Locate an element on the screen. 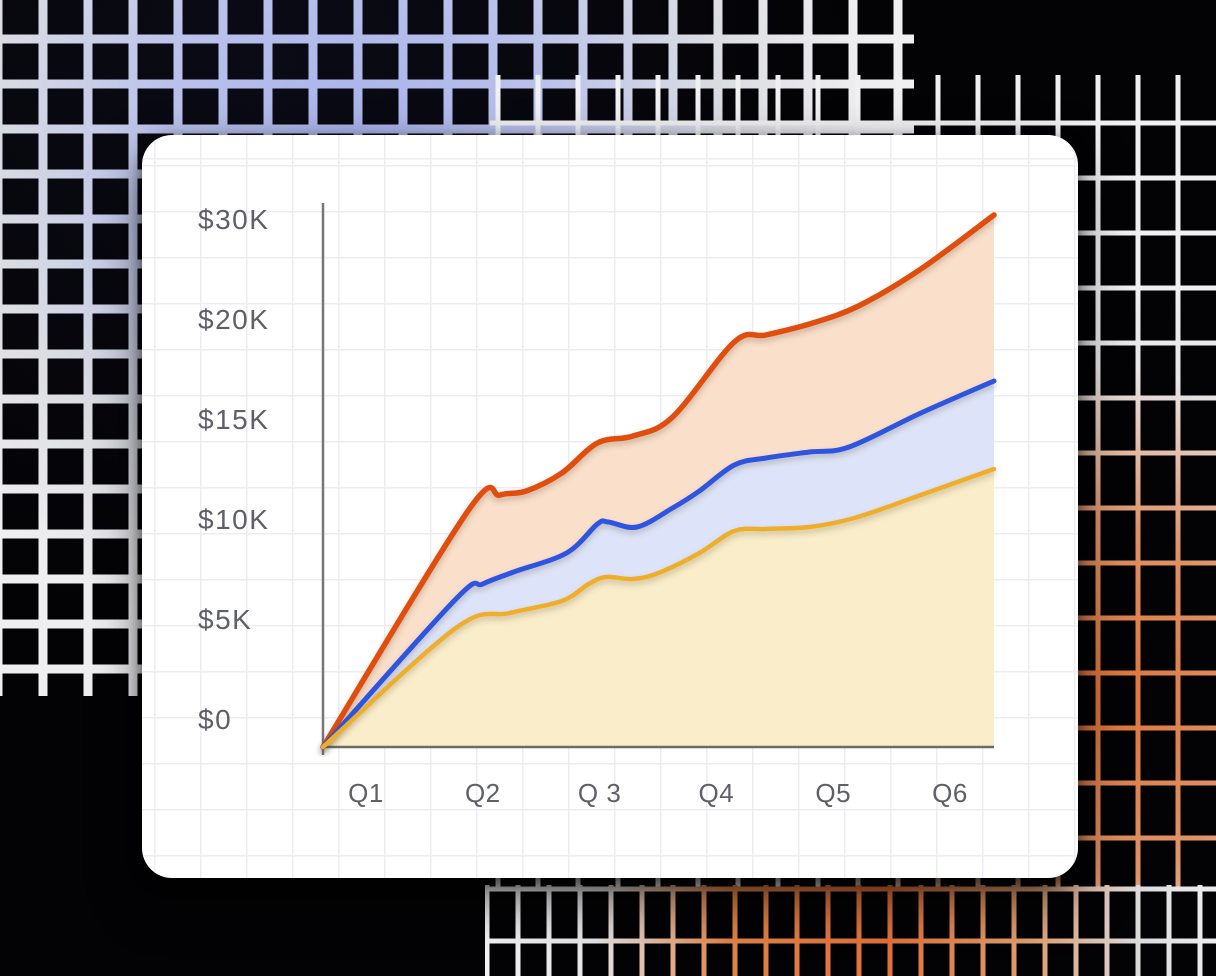 This screenshot has width=1216, height=976. x-tick-label-6: Q6 is located at coordinates (950, 793).